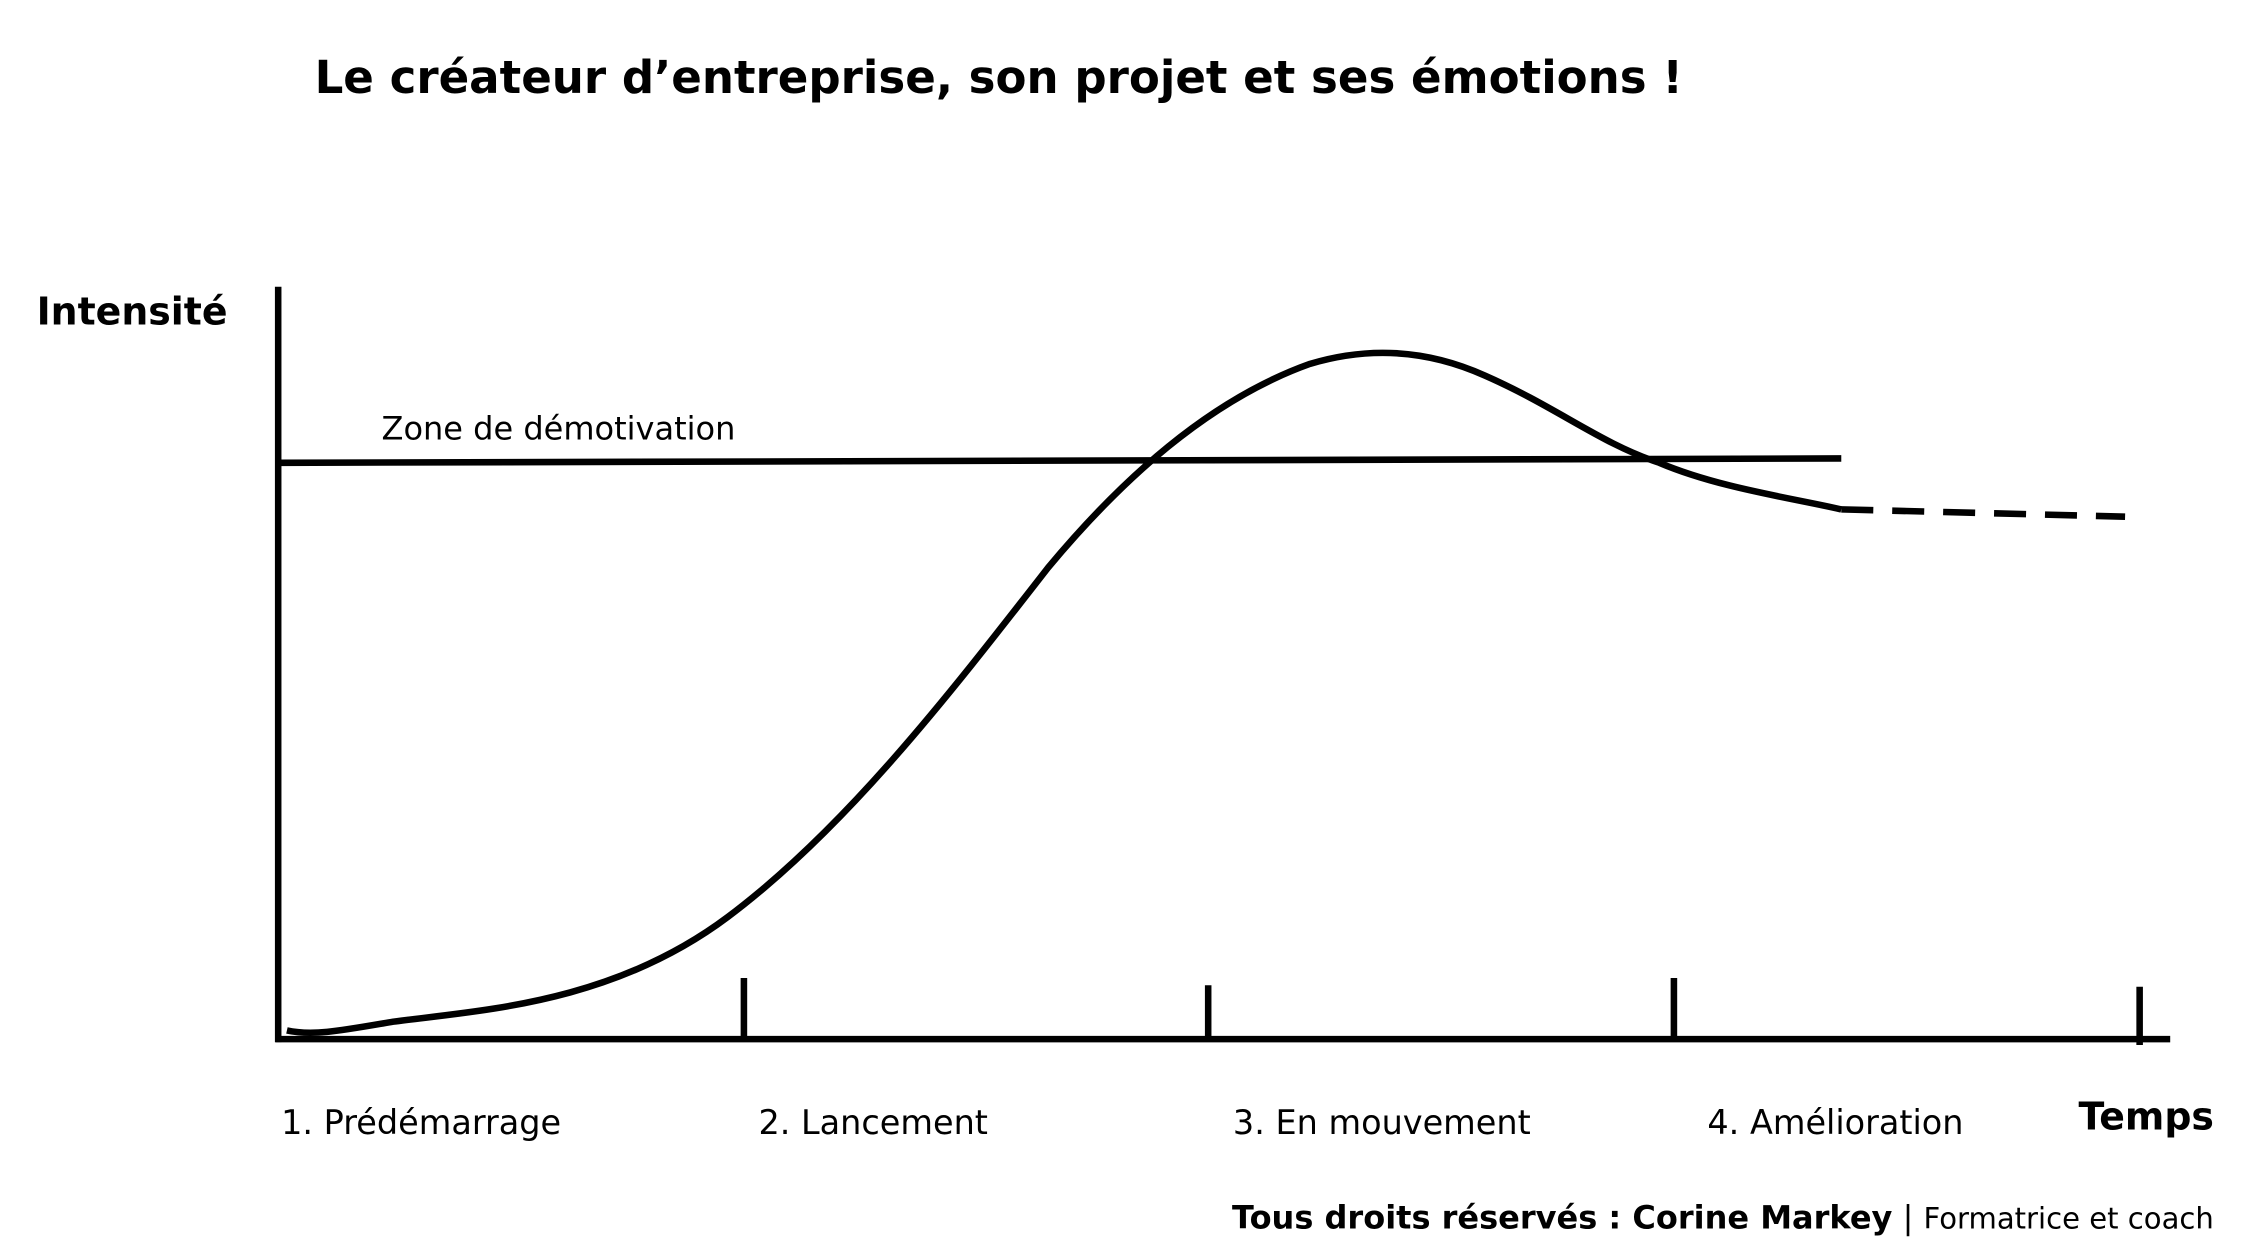  What do you see at coordinates (2069, 1218) in the screenshot?
I see `footer-role: Formatrice et coach` at bounding box center [2069, 1218].